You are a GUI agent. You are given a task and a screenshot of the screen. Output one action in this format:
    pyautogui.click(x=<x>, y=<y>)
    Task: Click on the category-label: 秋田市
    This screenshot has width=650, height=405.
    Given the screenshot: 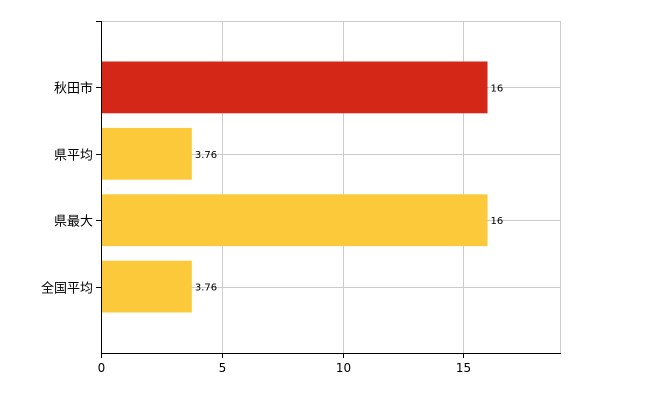 What is the action you would take?
    pyautogui.click(x=73, y=89)
    